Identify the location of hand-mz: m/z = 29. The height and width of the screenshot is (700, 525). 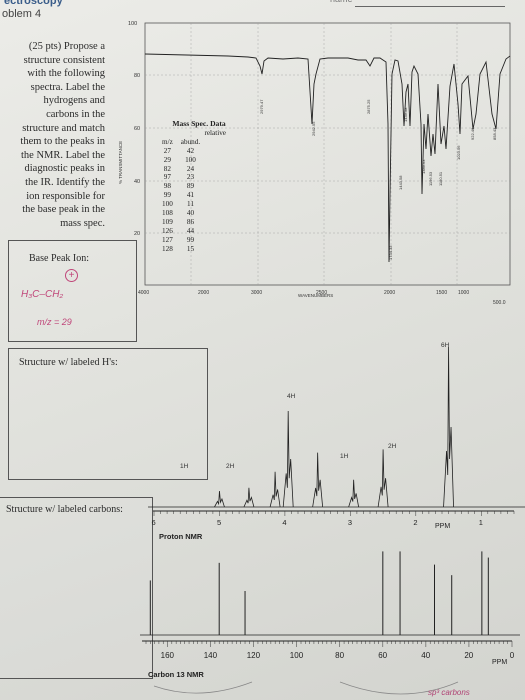
(54, 322).